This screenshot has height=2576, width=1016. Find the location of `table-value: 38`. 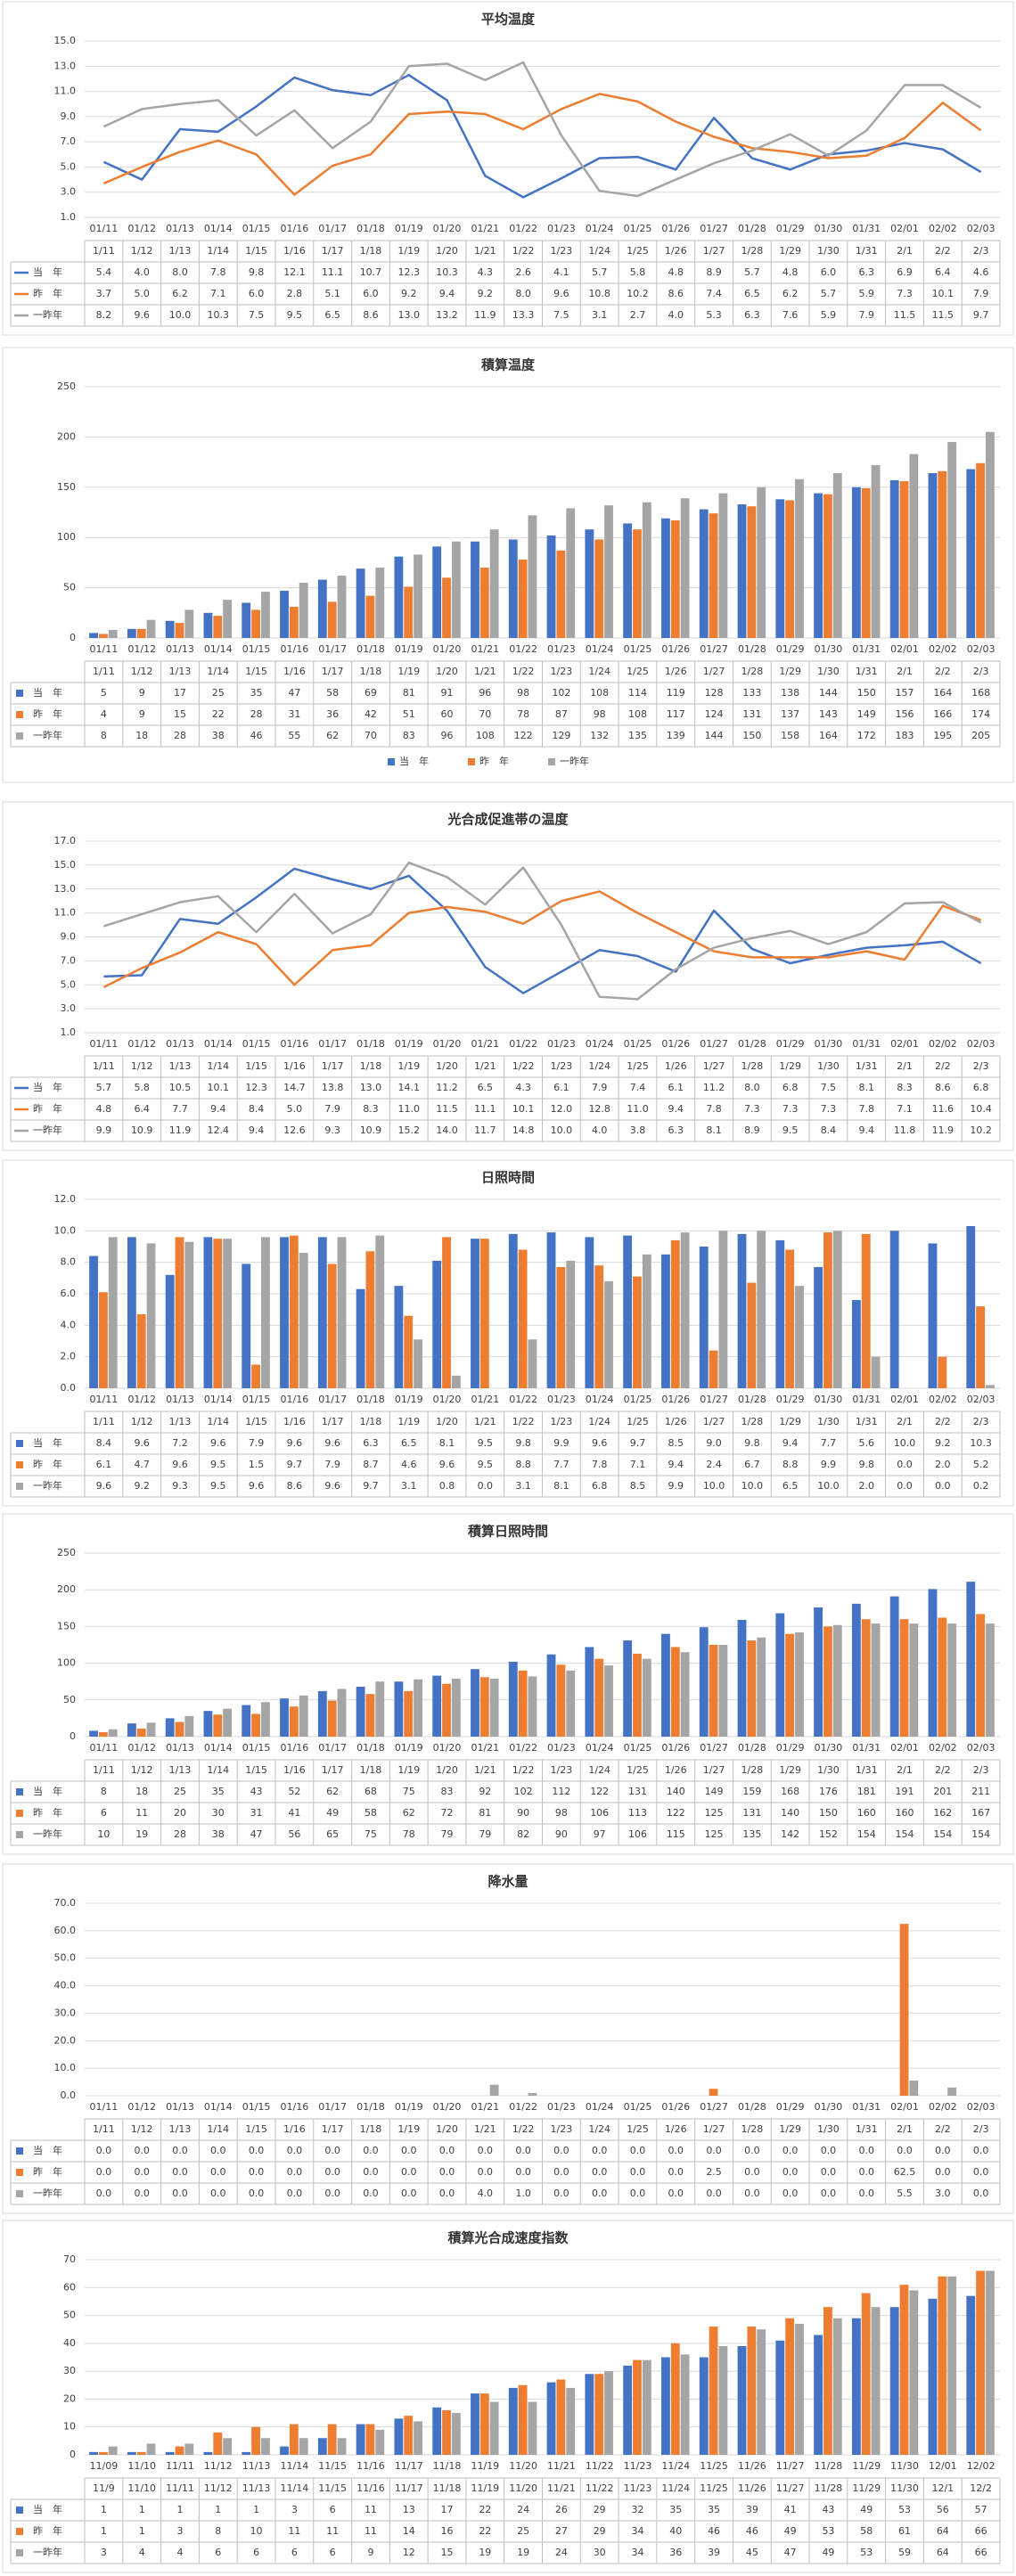

table-value: 38 is located at coordinates (218, 1834).